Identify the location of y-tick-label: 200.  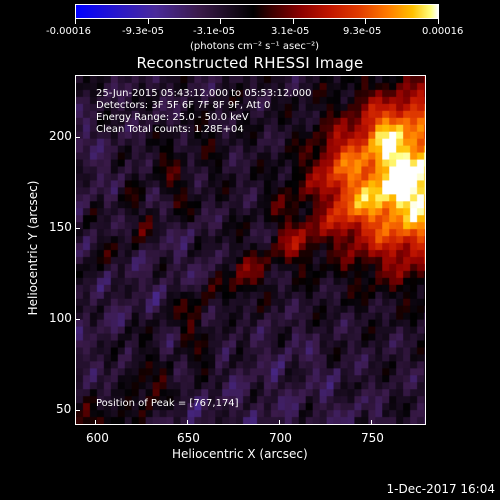
(60, 136).